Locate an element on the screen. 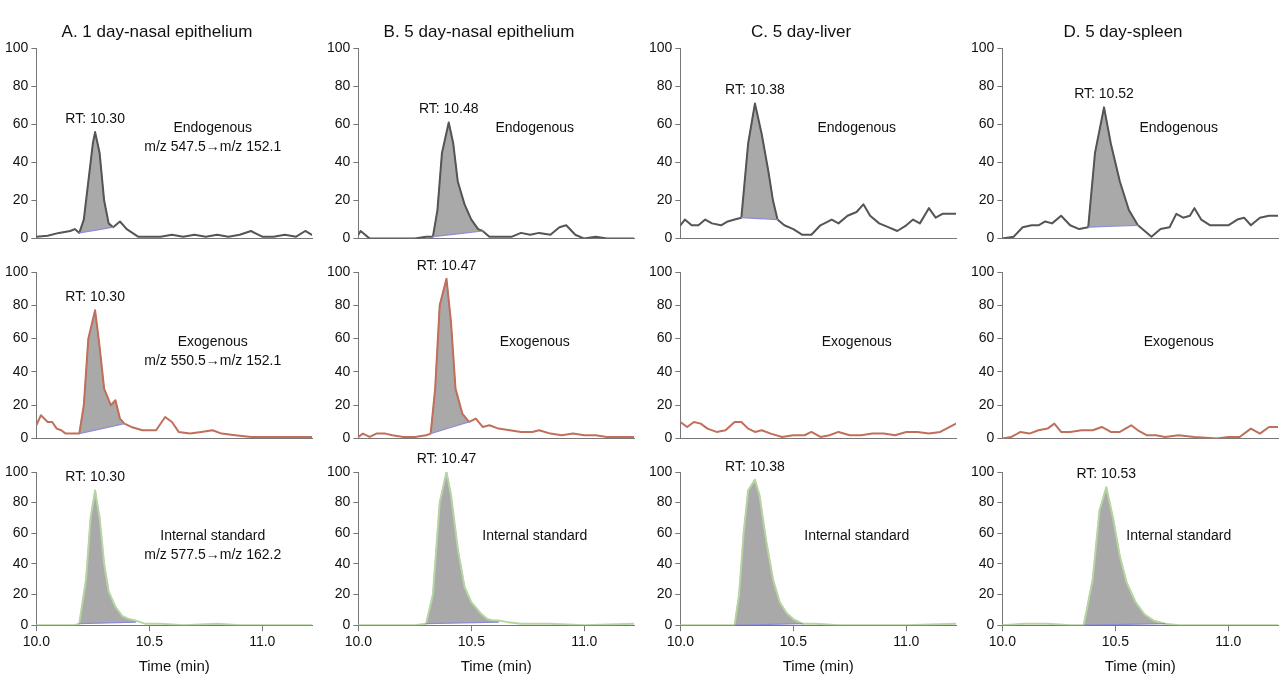 The height and width of the screenshot is (682, 1287). annotation: RT: 10.38 is located at coordinates (755, 89).